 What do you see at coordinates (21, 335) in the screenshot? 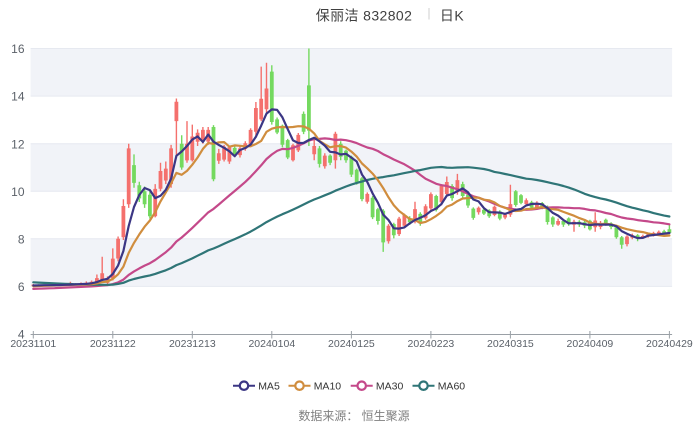
I see `svg-text: 4` at bounding box center [21, 335].